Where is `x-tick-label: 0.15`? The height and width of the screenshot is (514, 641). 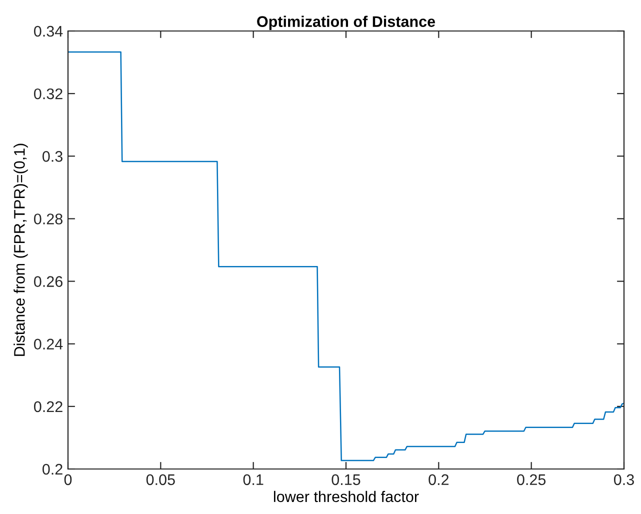
x-tick-label: 0.15 is located at coordinates (346, 480).